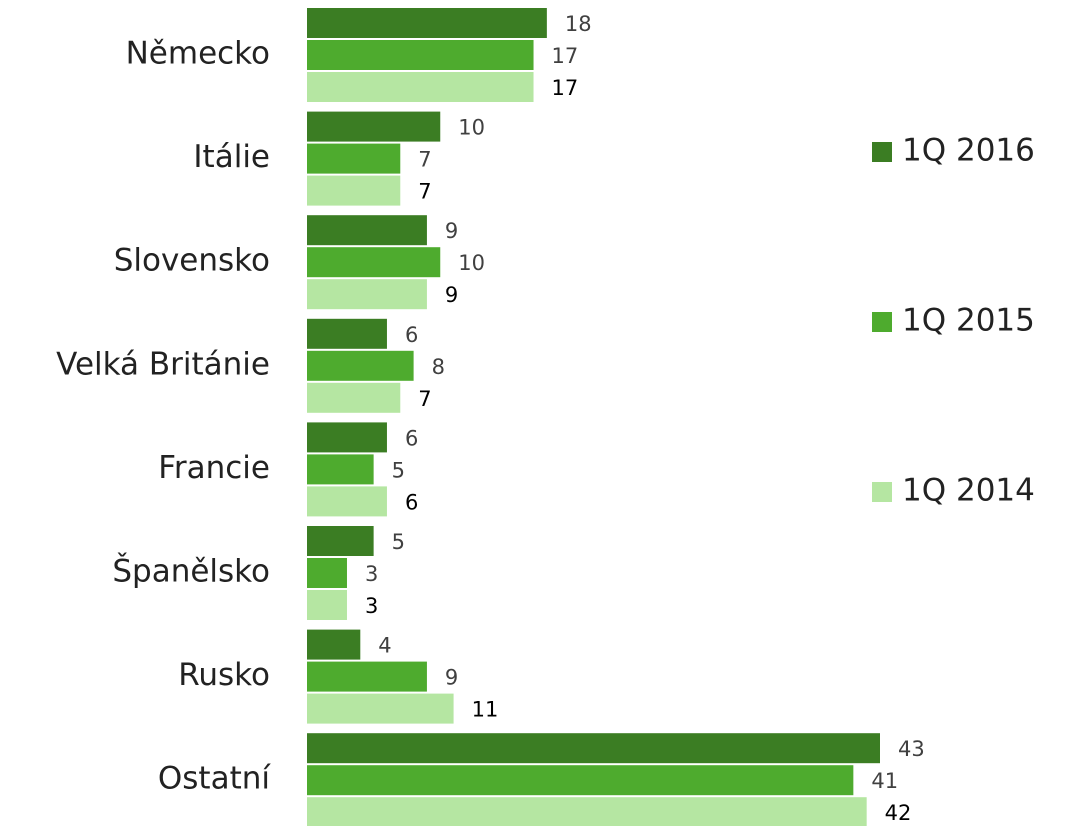 The image size is (1067, 826). Describe the element at coordinates (578, 24) in the screenshot. I see `value-label: 18` at that location.